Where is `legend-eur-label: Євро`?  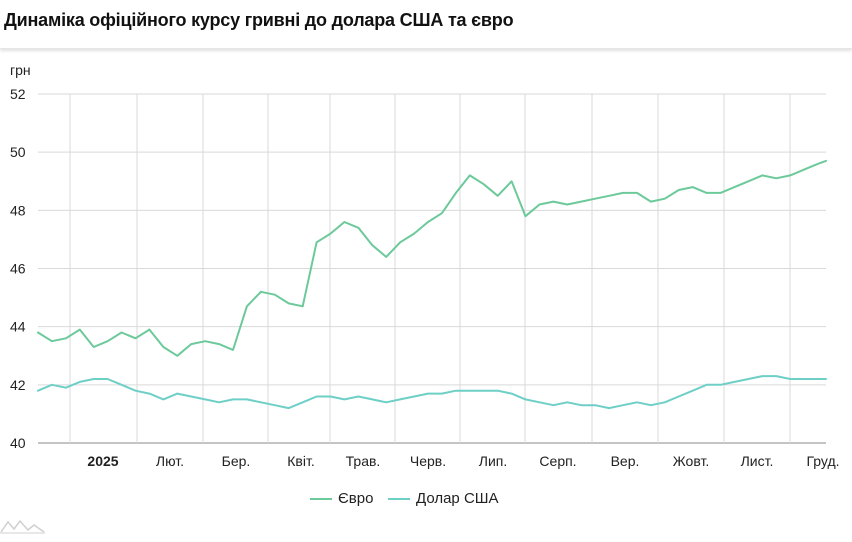 legend-eur-label: Євро is located at coordinates (356, 498).